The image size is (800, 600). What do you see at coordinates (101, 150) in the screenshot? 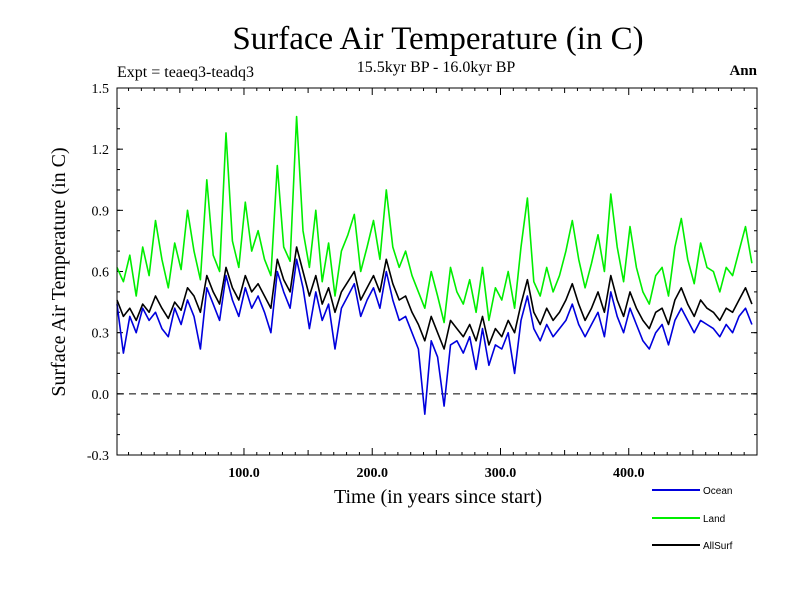
I see `y-tick-label: 1.2` at bounding box center [101, 150].